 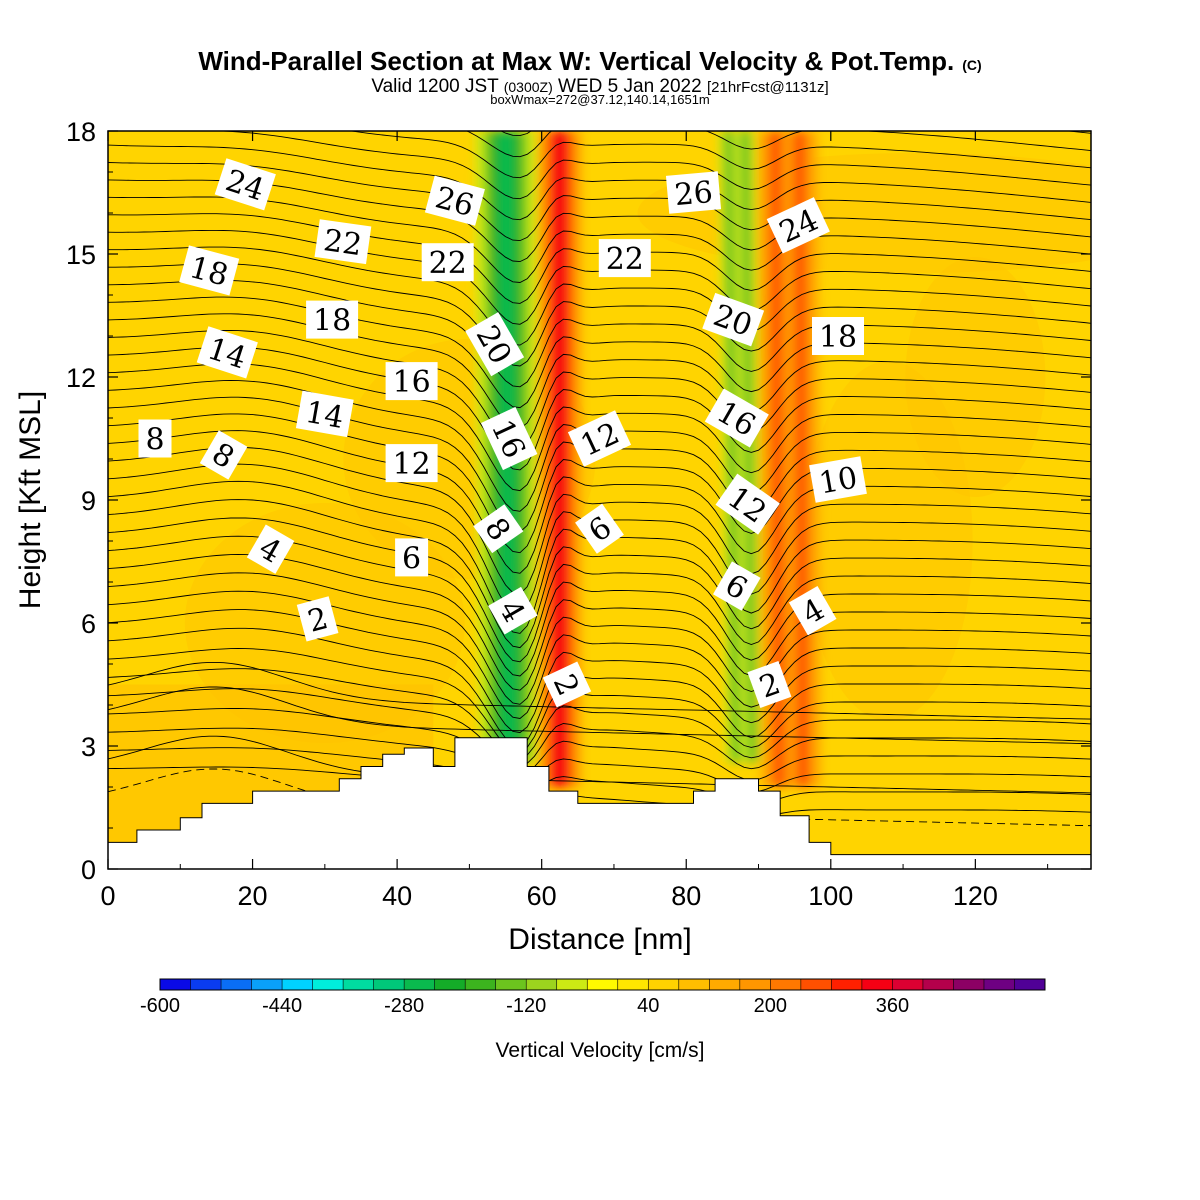 I want to click on y-tick-label: 9, so click(x=88, y=501).